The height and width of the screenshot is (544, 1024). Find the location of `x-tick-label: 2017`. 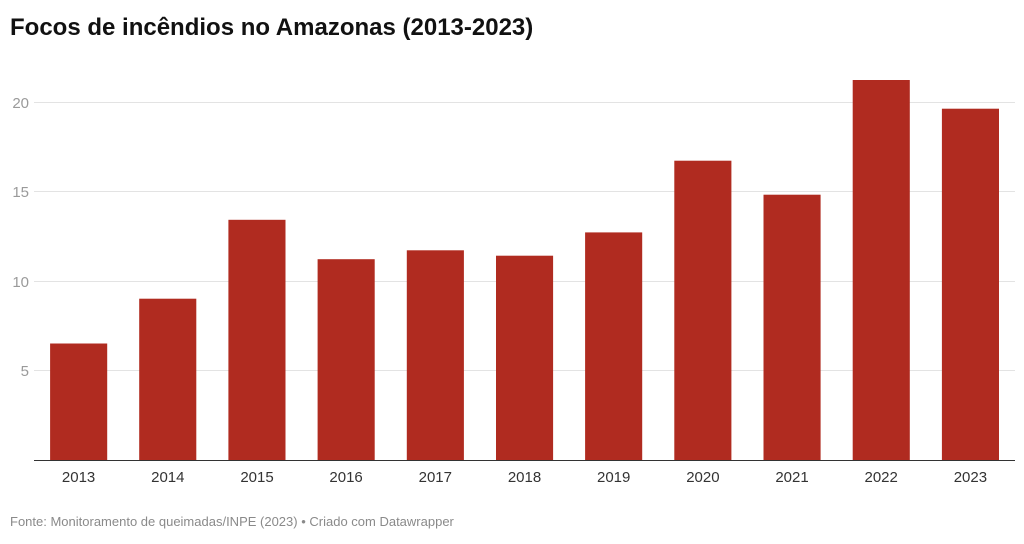

x-tick-label: 2017 is located at coordinates (435, 477).